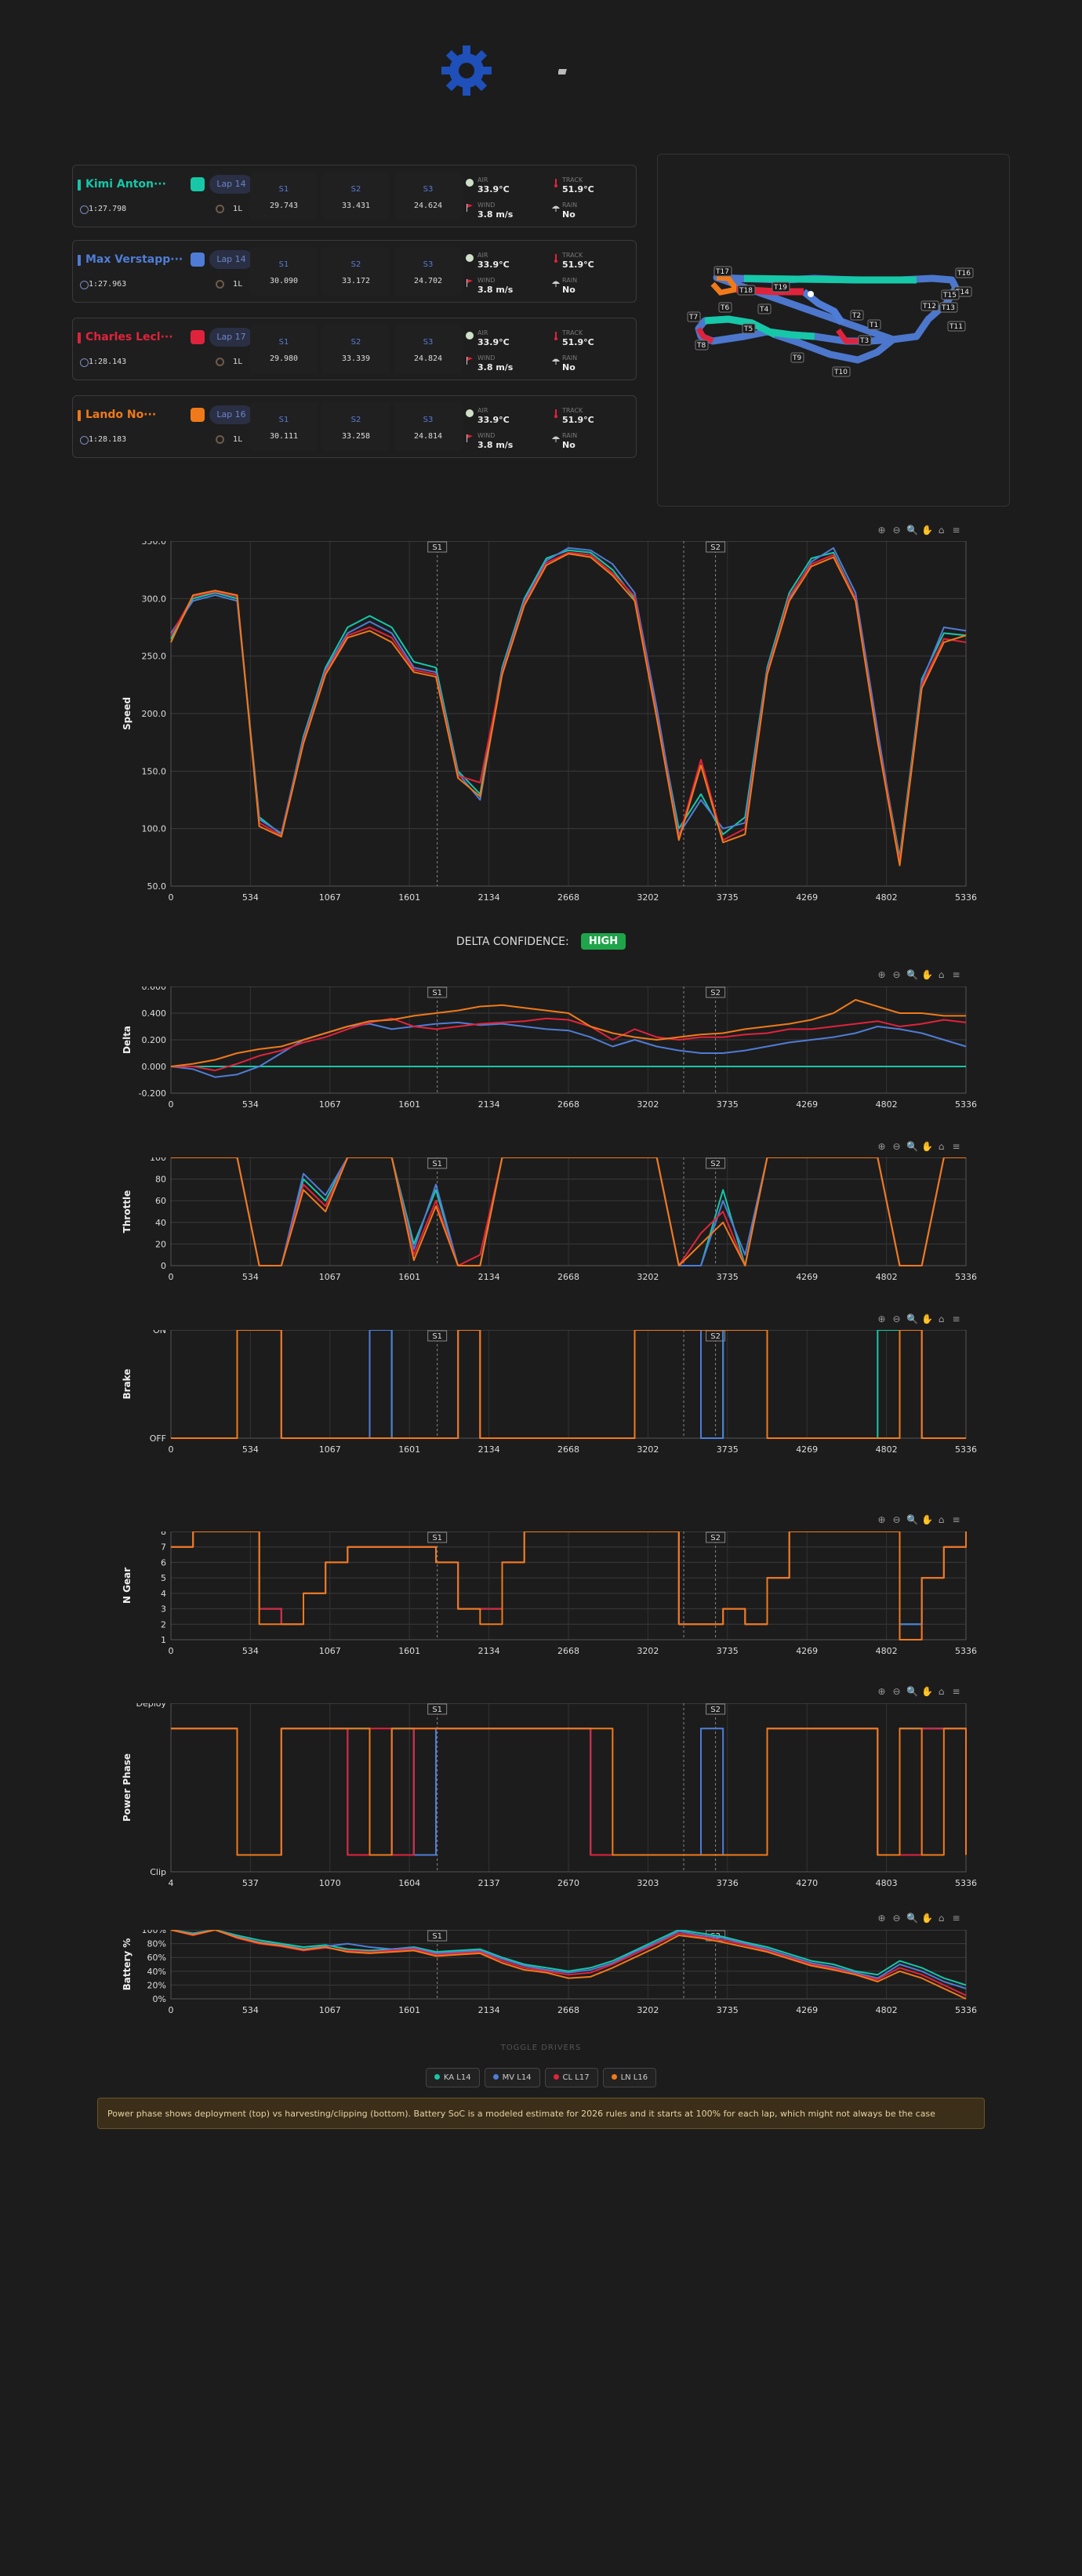  Describe the element at coordinates (79, 337) in the screenshot. I see `driver-color-bar` at that location.